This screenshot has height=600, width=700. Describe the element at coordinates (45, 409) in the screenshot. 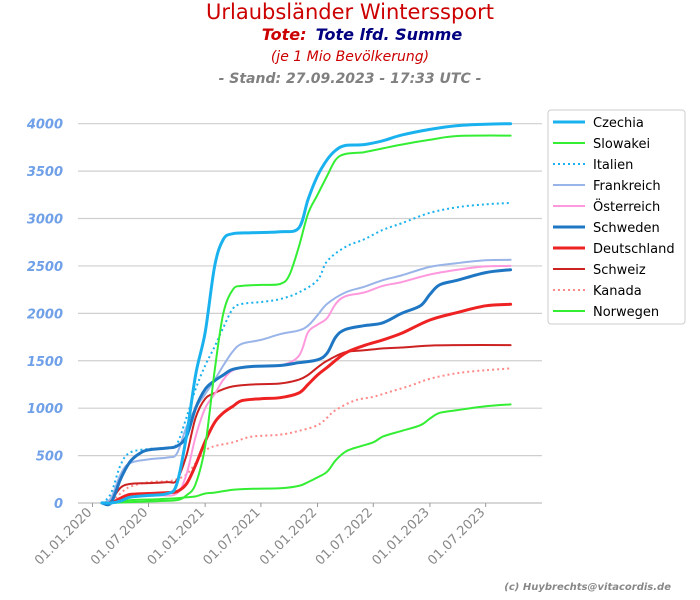

I see `y-tick-label: 1000` at that location.